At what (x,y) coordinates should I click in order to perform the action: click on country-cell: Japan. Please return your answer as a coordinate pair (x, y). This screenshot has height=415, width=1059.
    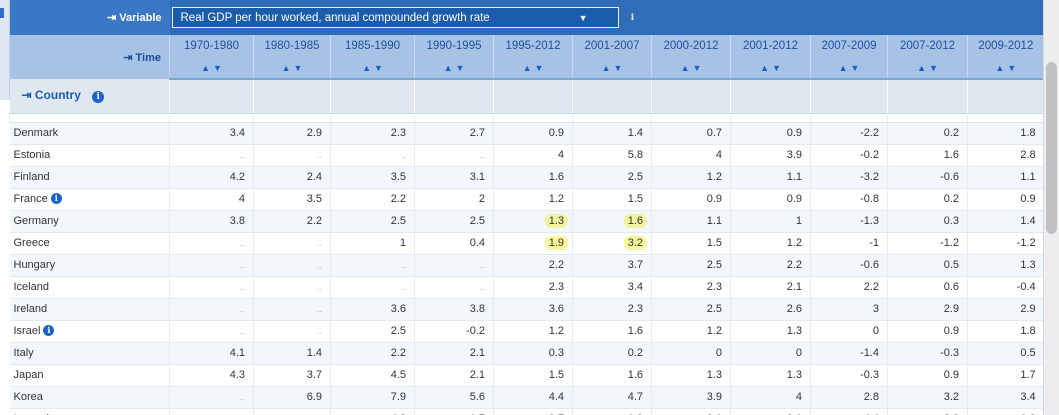
    Looking at the image, I should click on (89, 375).